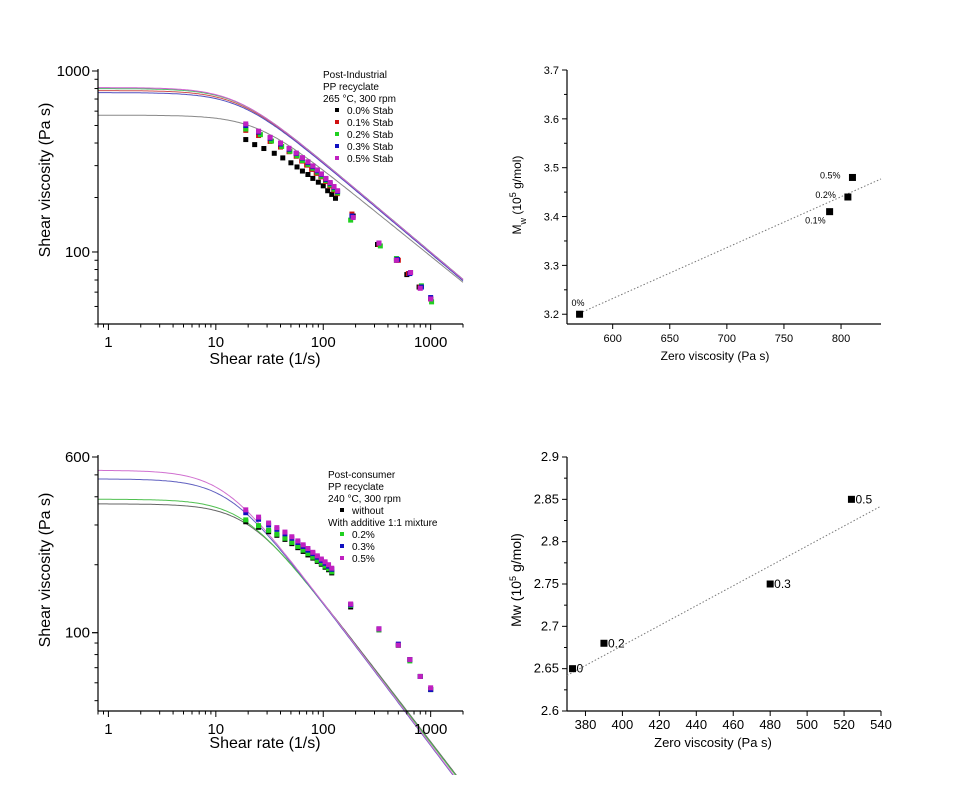 This screenshot has height=800, width=977. Describe the element at coordinates (363, 535) in the screenshot. I see `p3-legend-entry: 0.2%` at that location.